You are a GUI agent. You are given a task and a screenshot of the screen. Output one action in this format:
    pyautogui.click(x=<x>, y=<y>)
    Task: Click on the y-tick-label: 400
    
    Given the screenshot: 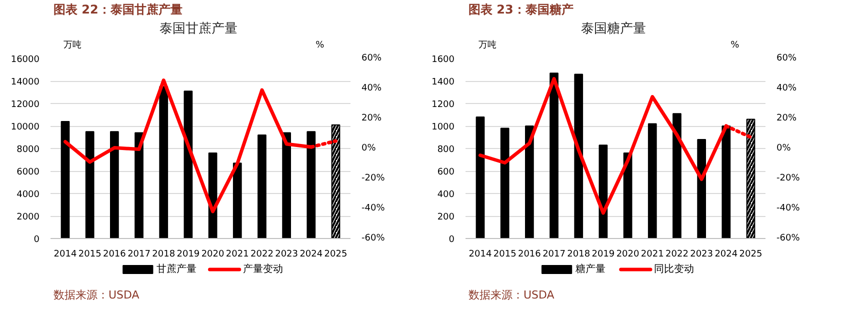 What is the action you would take?
    pyautogui.click(x=446, y=195)
    